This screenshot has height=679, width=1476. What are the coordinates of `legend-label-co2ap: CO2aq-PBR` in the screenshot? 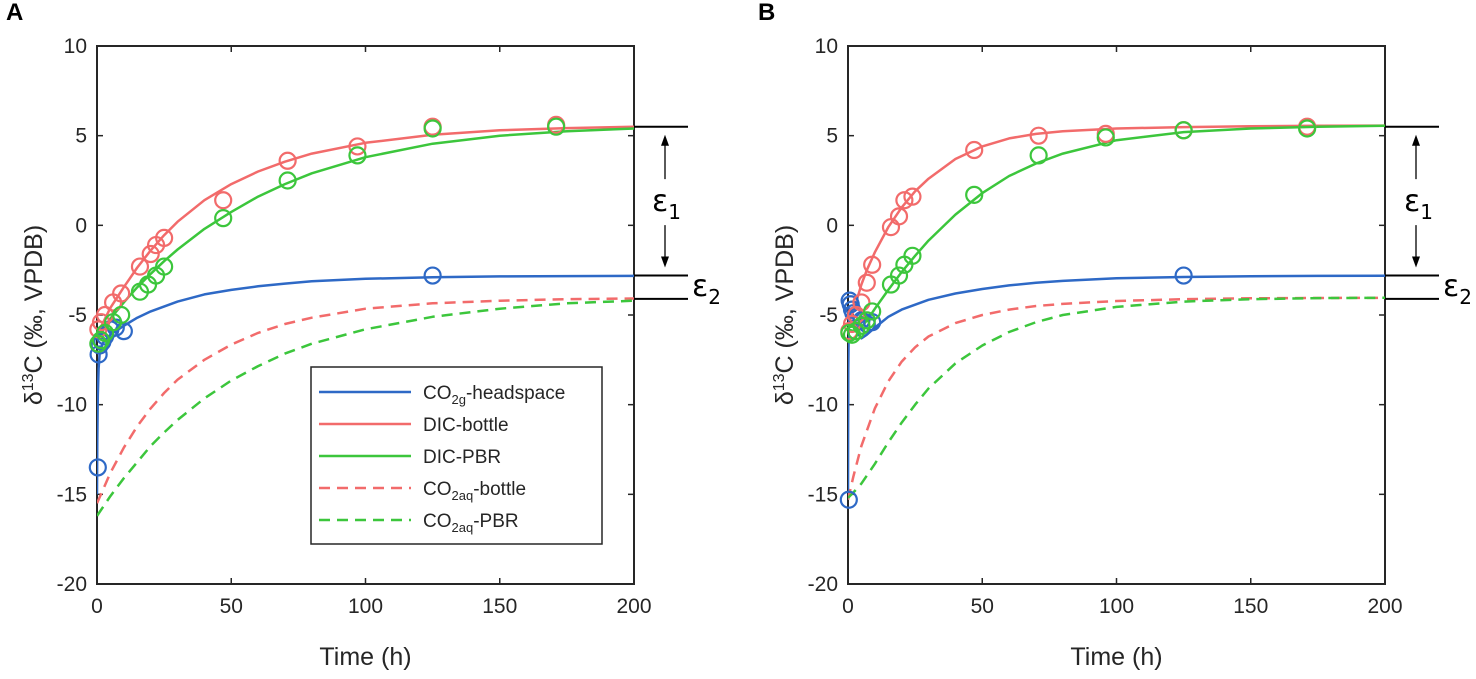 It's located at (471, 523).